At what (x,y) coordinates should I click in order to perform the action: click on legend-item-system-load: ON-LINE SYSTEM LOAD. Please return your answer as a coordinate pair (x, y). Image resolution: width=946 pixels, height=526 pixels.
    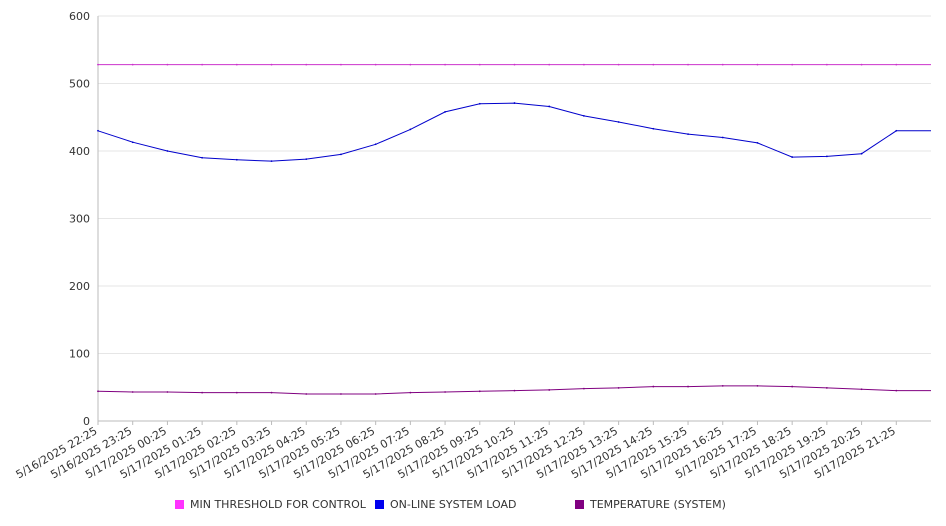
    Looking at the image, I should click on (445, 504).